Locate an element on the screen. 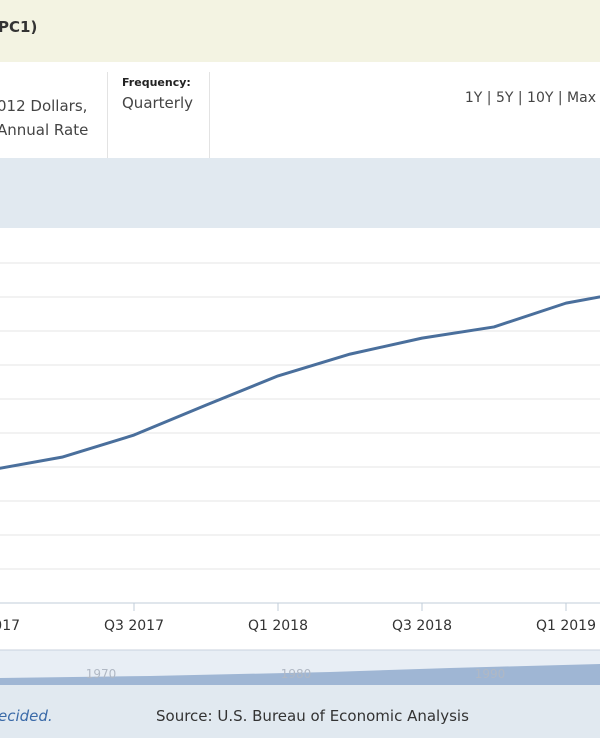  range-button: 1Y is located at coordinates (473, 98).